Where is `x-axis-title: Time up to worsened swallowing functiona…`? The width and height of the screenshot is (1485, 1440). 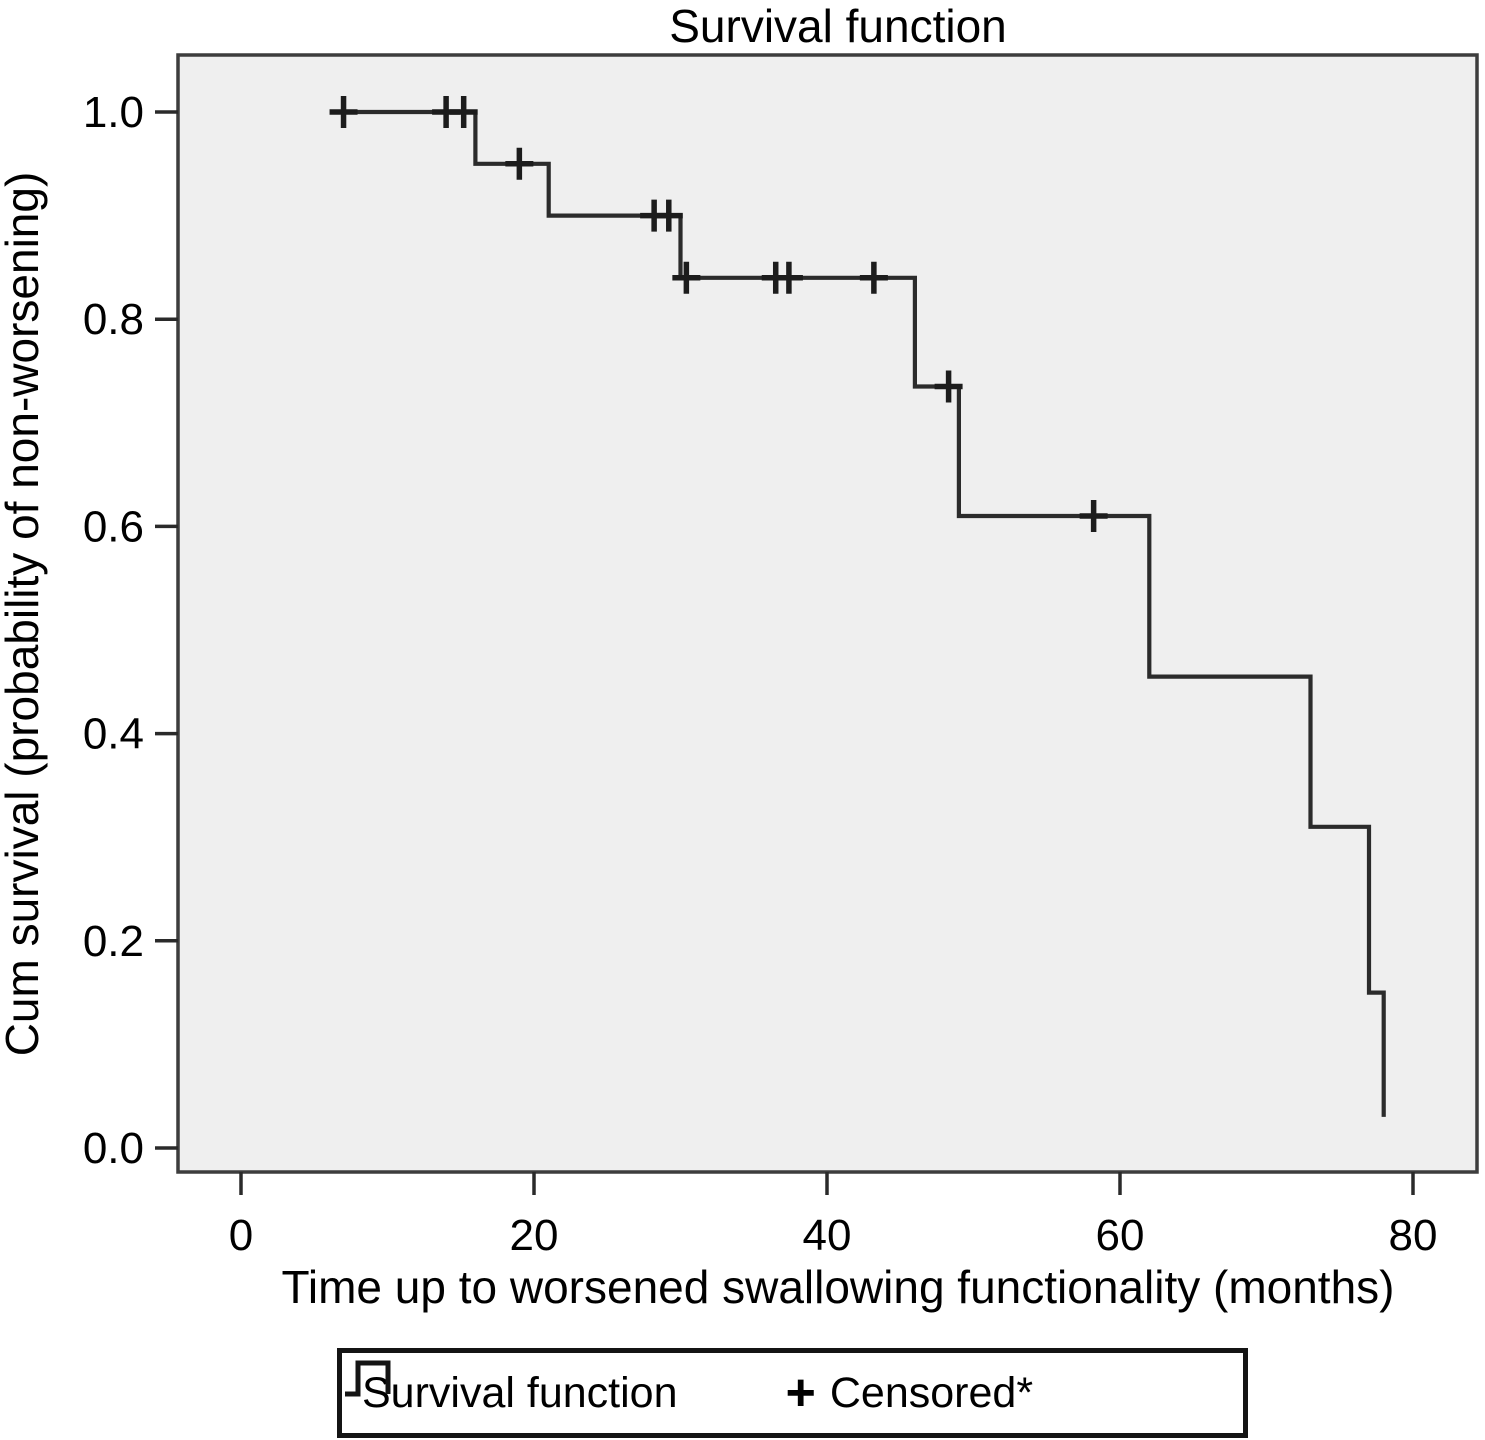
x-axis-title: Time up to worsened swallowing functiona… is located at coordinates (837, 1287).